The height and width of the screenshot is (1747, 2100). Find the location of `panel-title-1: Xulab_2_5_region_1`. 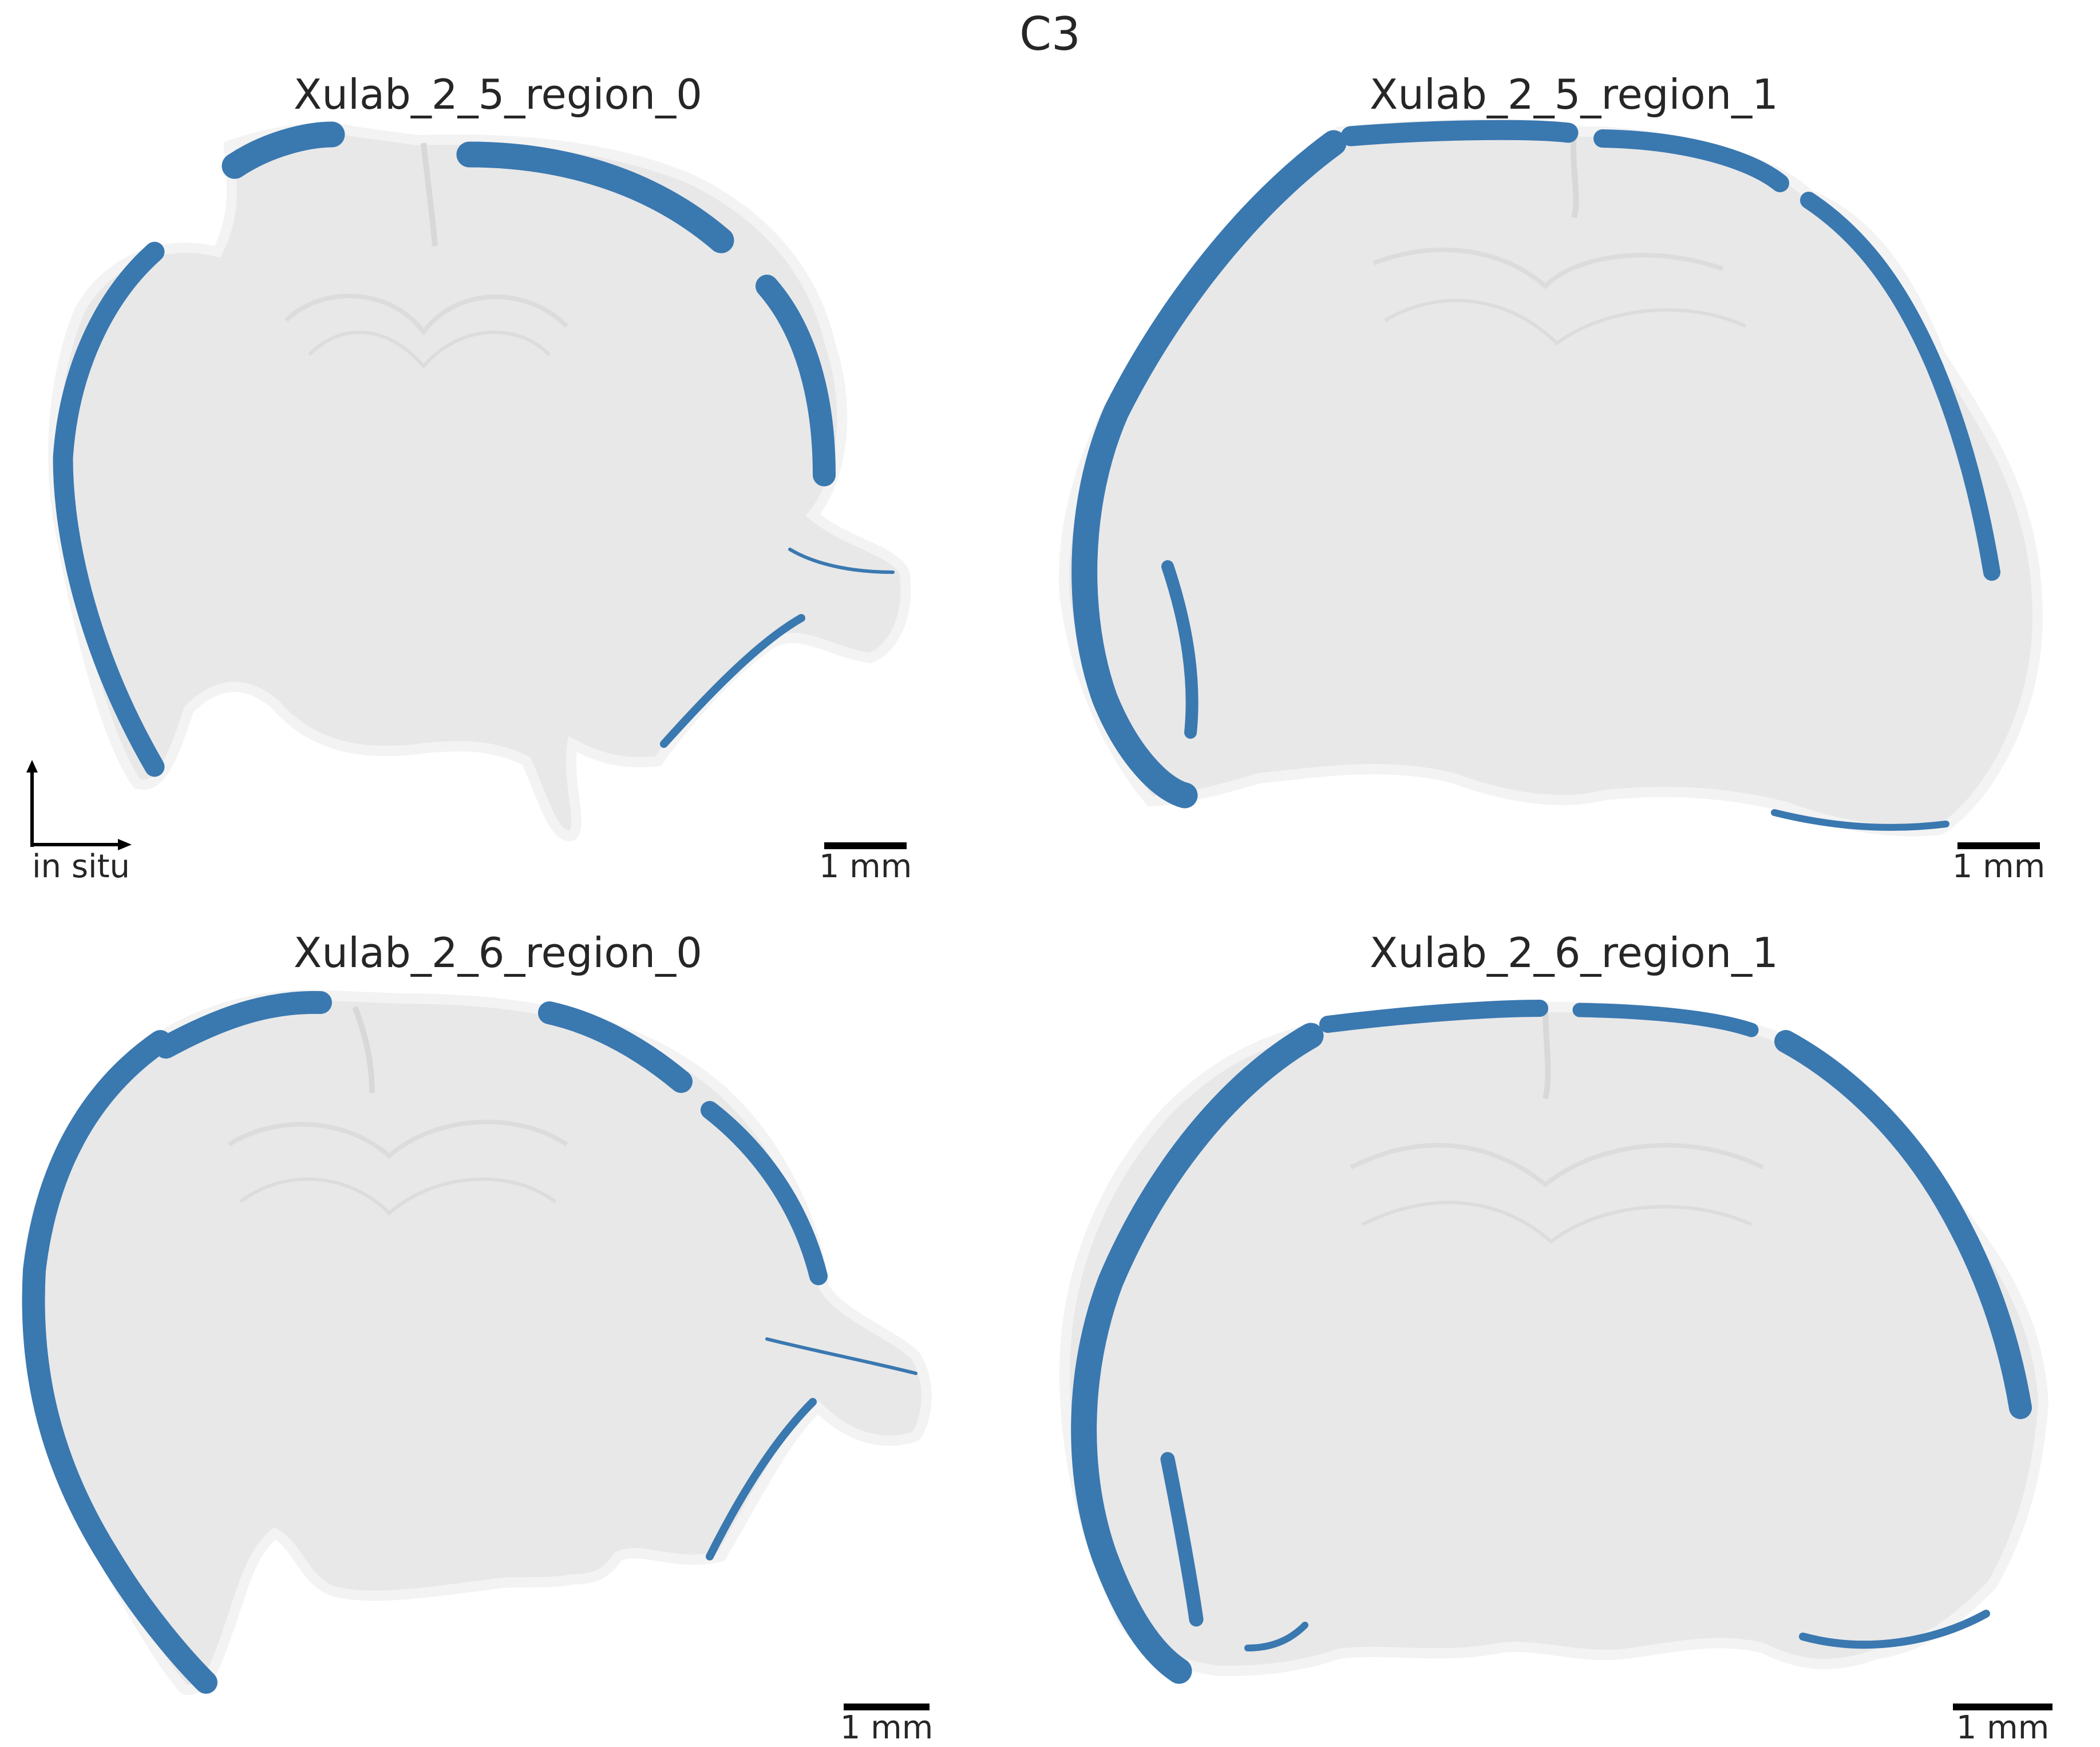

panel-title-1: Xulab_2_5_region_1 is located at coordinates (1574, 94).